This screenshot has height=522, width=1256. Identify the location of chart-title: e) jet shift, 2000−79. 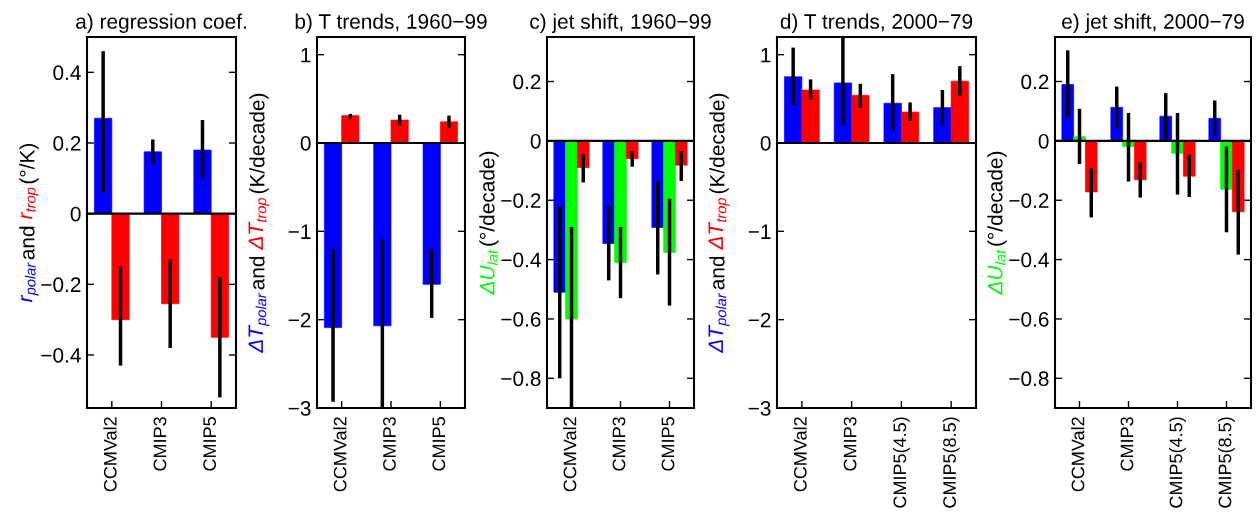
(1153, 23).